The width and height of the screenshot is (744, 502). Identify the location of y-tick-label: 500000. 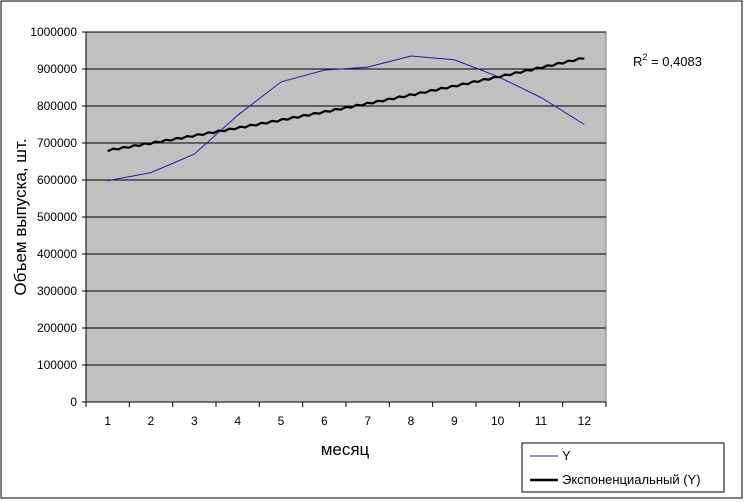
(57, 217).